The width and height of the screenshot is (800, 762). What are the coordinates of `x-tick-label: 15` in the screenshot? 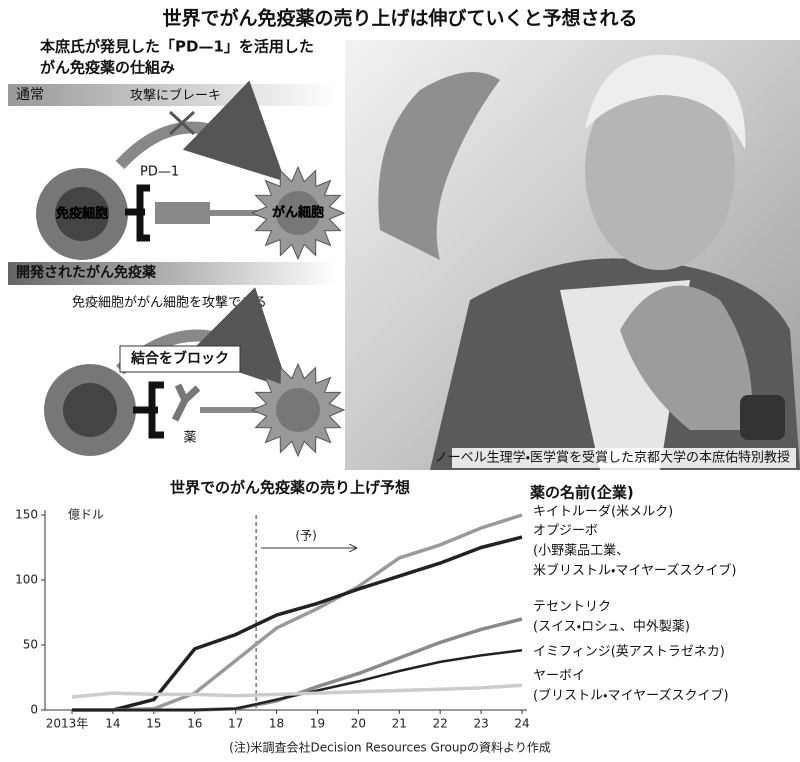 It's located at (153, 724).